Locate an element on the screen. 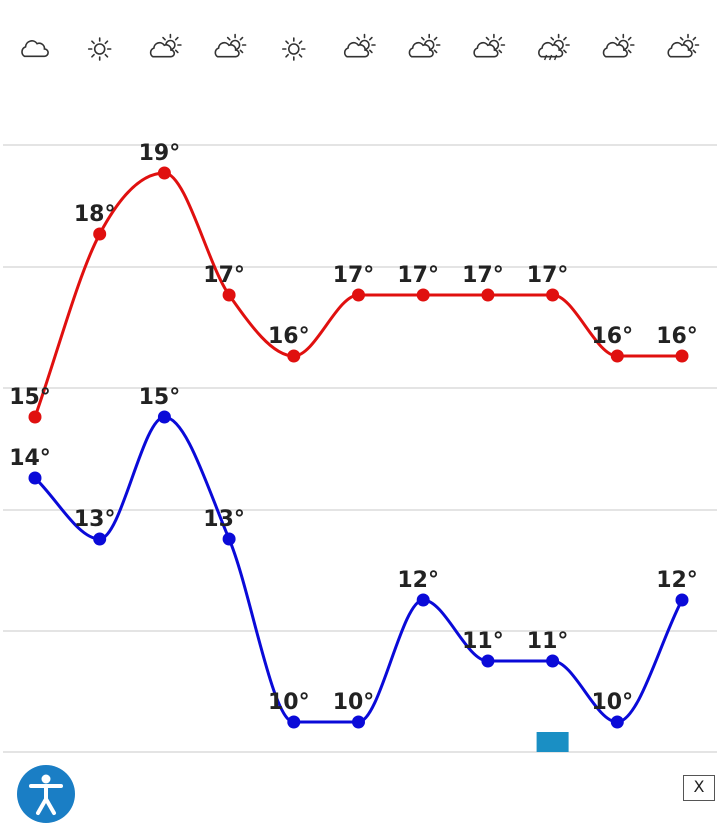 The width and height of the screenshot is (720, 823). precipitation-layer is located at coordinates (552, 742).